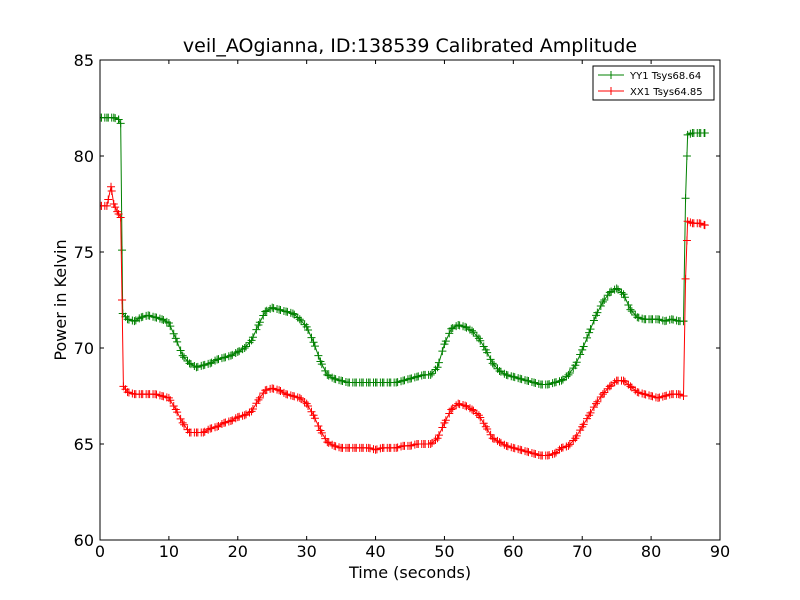 The height and width of the screenshot is (600, 800). Describe the element at coordinates (649, 76) in the screenshot. I see `legend-item: YY1 Tsys68.64` at that location.